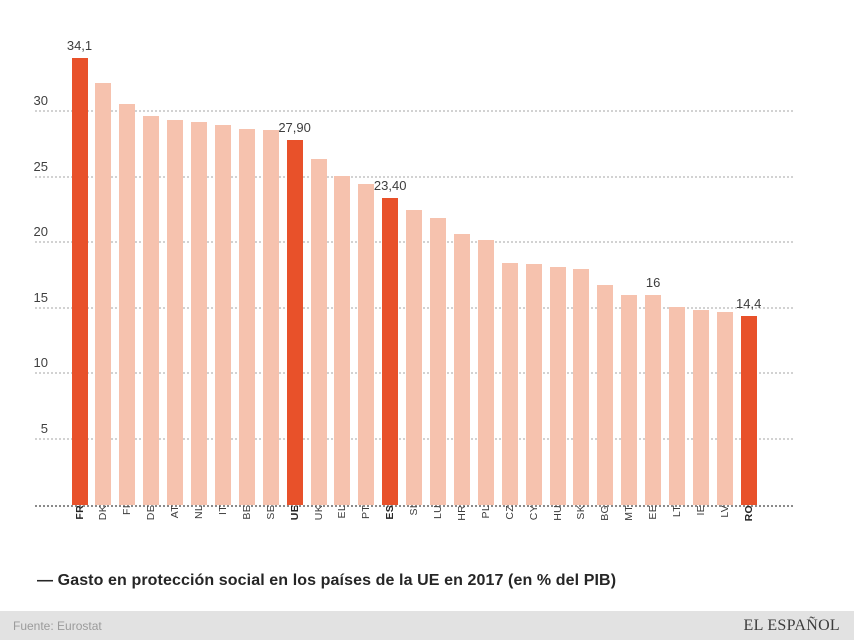  Describe the element at coordinates (246, 317) in the screenshot. I see `bar-BE` at that location.